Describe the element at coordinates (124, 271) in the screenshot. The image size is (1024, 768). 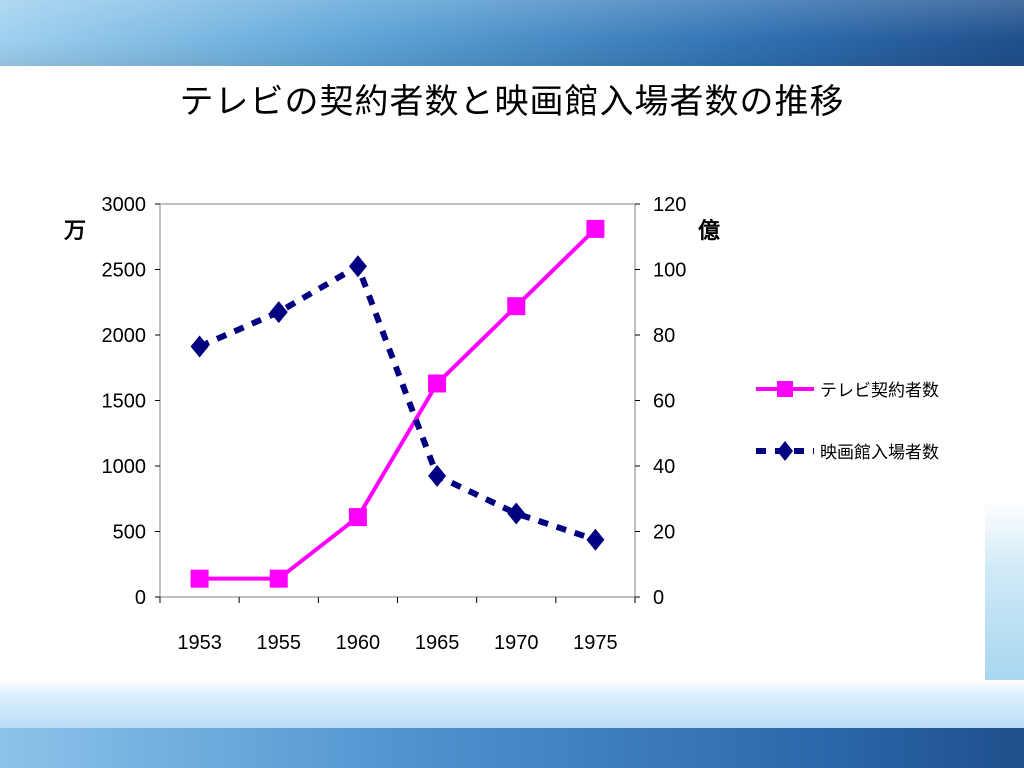
I see `left-axis-tick-label: 2500` at that location.